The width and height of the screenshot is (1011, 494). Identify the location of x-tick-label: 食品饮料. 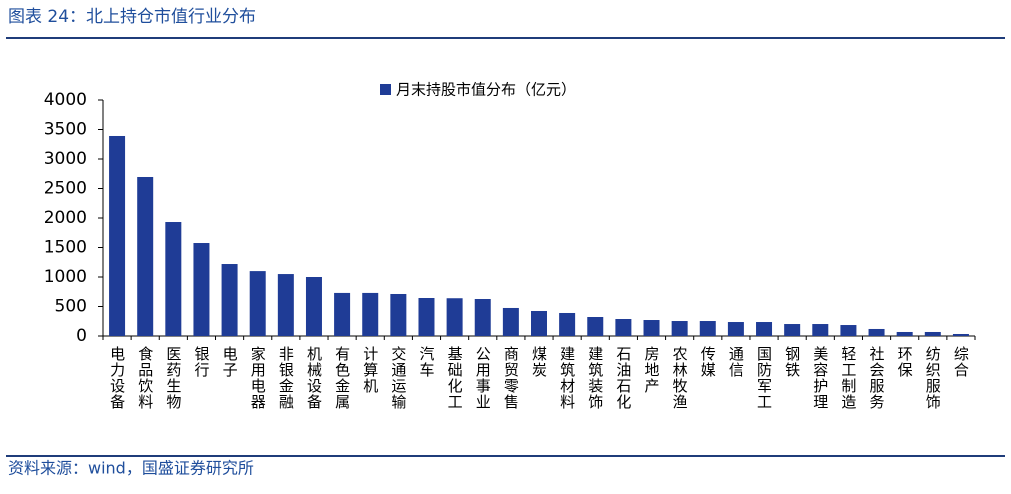
(145, 378).